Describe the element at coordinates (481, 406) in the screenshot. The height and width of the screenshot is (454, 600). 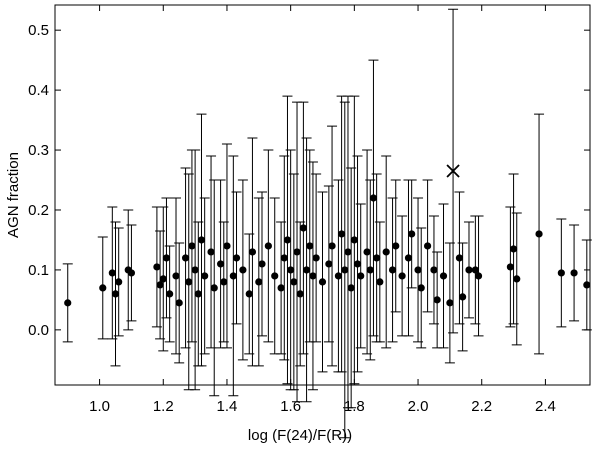
I see `x-tick-label: 2.2` at that location.